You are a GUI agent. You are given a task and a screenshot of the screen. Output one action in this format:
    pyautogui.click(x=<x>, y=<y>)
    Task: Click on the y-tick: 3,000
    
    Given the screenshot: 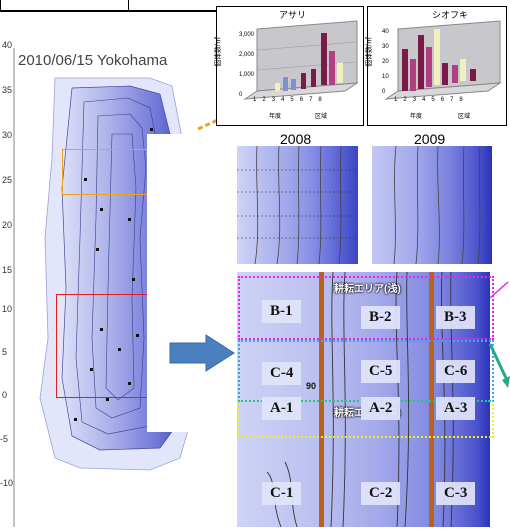 What is the action you would take?
    pyautogui.click(x=247, y=35)
    